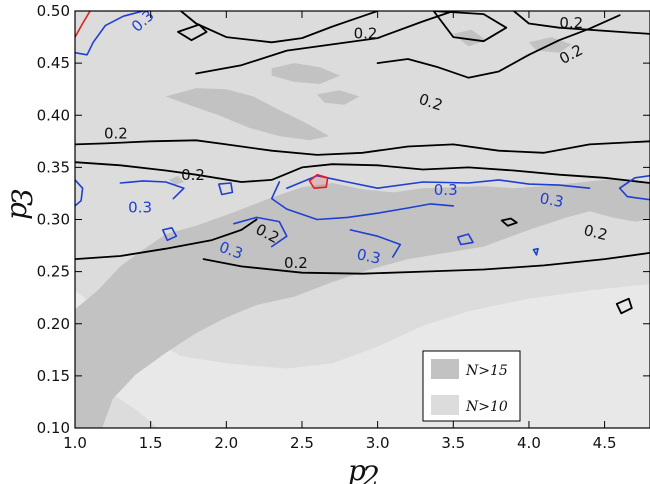  I want to click on y-tick-label: 0.30, so click(53, 220).